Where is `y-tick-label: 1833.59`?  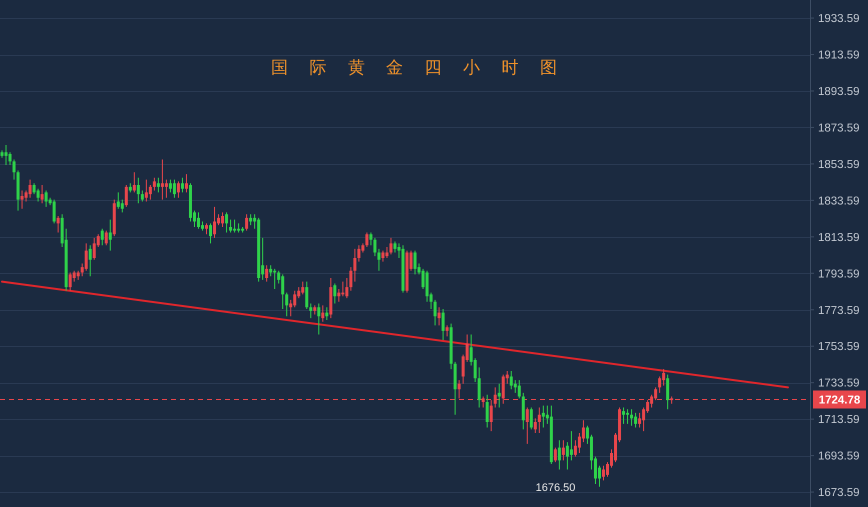
y-tick-label: 1833.59 is located at coordinates (839, 201).